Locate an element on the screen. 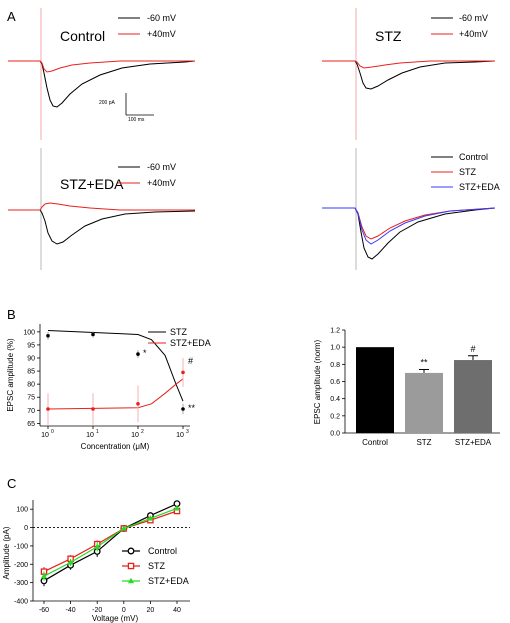 Image resolution: width=510 pixels, height=623 pixels. scale-bar-amplitude: 200 pA is located at coordinates (107, 103).